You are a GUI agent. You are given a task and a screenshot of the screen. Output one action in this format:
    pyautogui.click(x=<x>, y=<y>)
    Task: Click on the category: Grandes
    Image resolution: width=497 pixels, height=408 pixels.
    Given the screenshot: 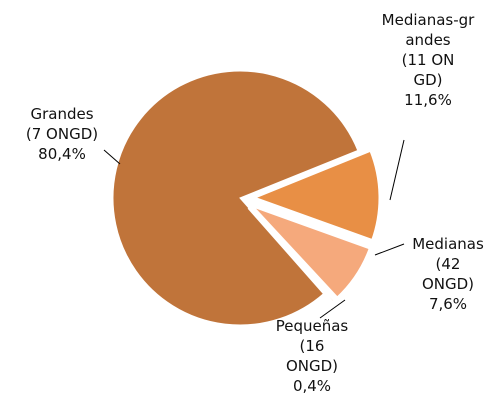 What is the action you would take?
    pyautogui.click(x=62, y=114)
    